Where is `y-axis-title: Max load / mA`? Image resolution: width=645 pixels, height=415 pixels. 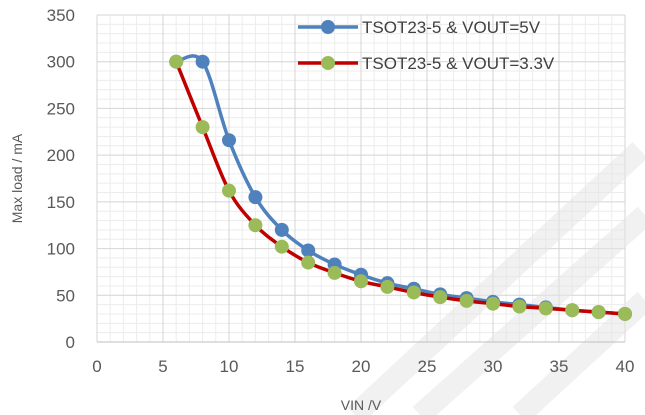
y-axis-title: Max load / mA is located at coordinates (17, 178).